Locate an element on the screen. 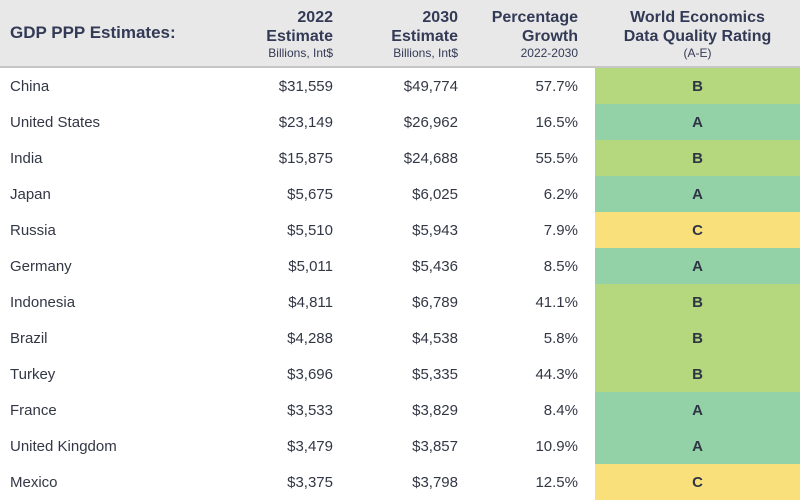  table-row: Indonesia $4,811 $6,789 41.1% B is located at coordinates (400, 302).